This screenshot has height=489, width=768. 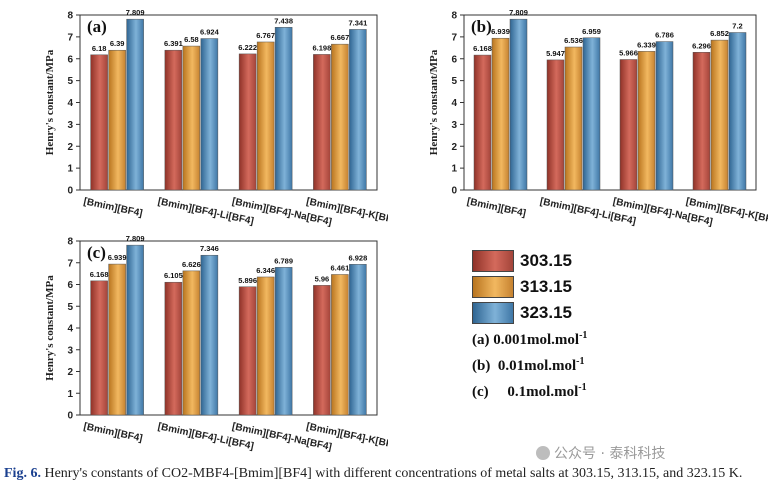 I want to click on bar-value-label: 6.39, so click(x=117, y=43).